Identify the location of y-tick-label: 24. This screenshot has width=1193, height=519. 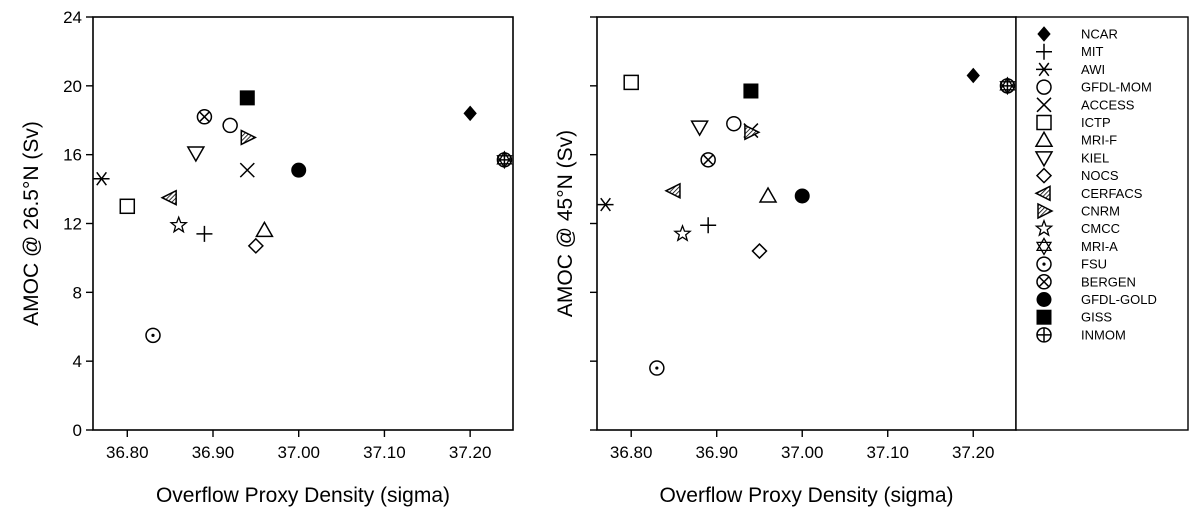
(72, 17).